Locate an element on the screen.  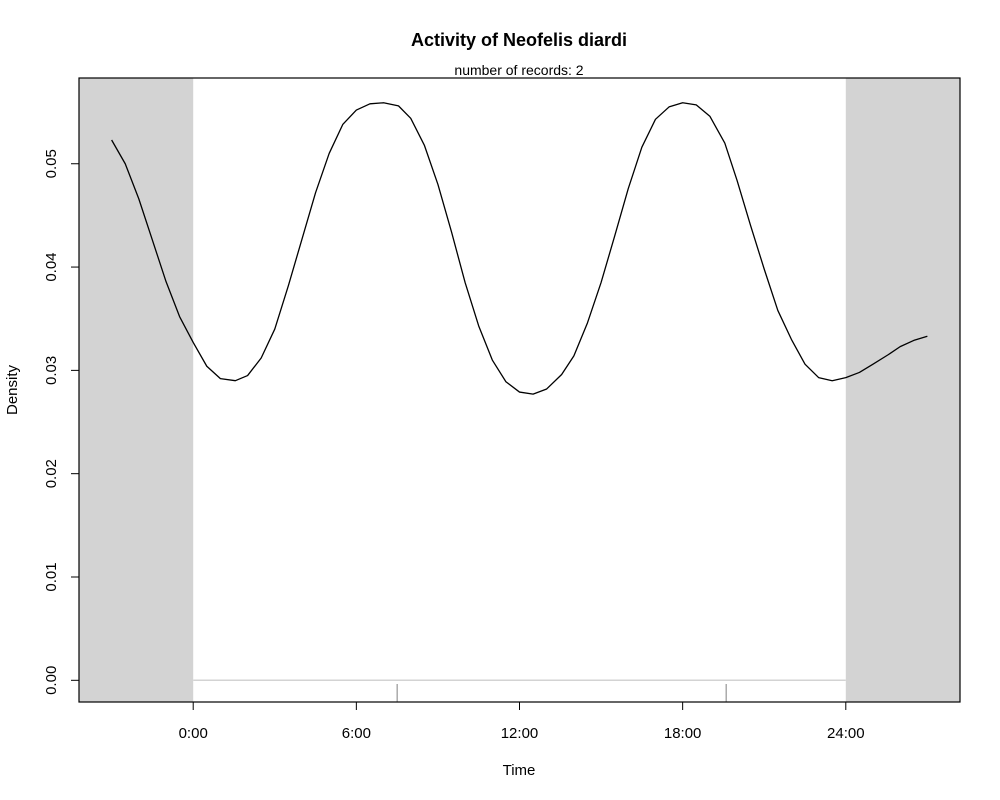
y-axis-title: Density is located at coordinates (12, 389).